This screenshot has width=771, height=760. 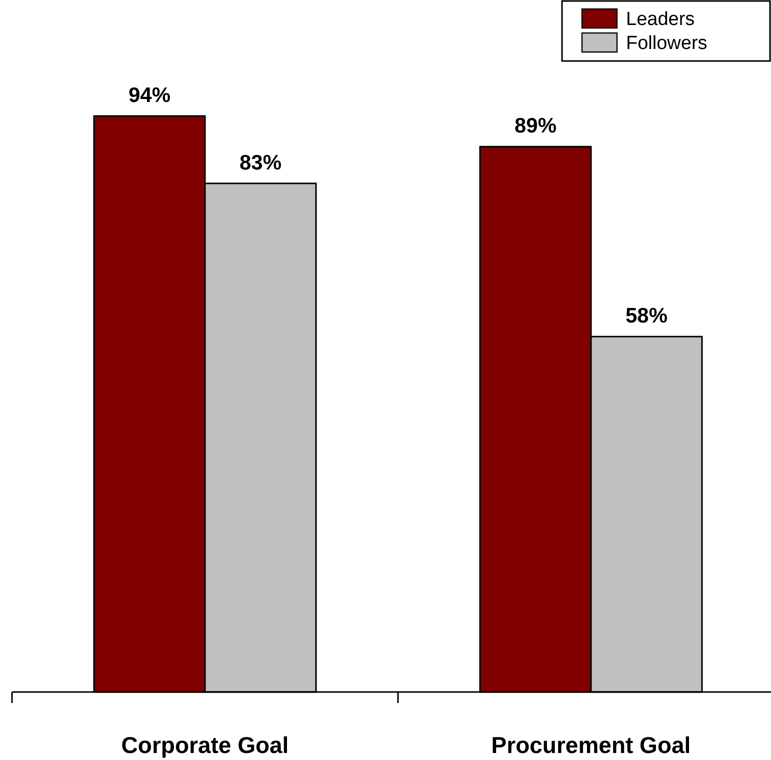 I want to click on legend-label: Followers, so click(x=667, y=43).